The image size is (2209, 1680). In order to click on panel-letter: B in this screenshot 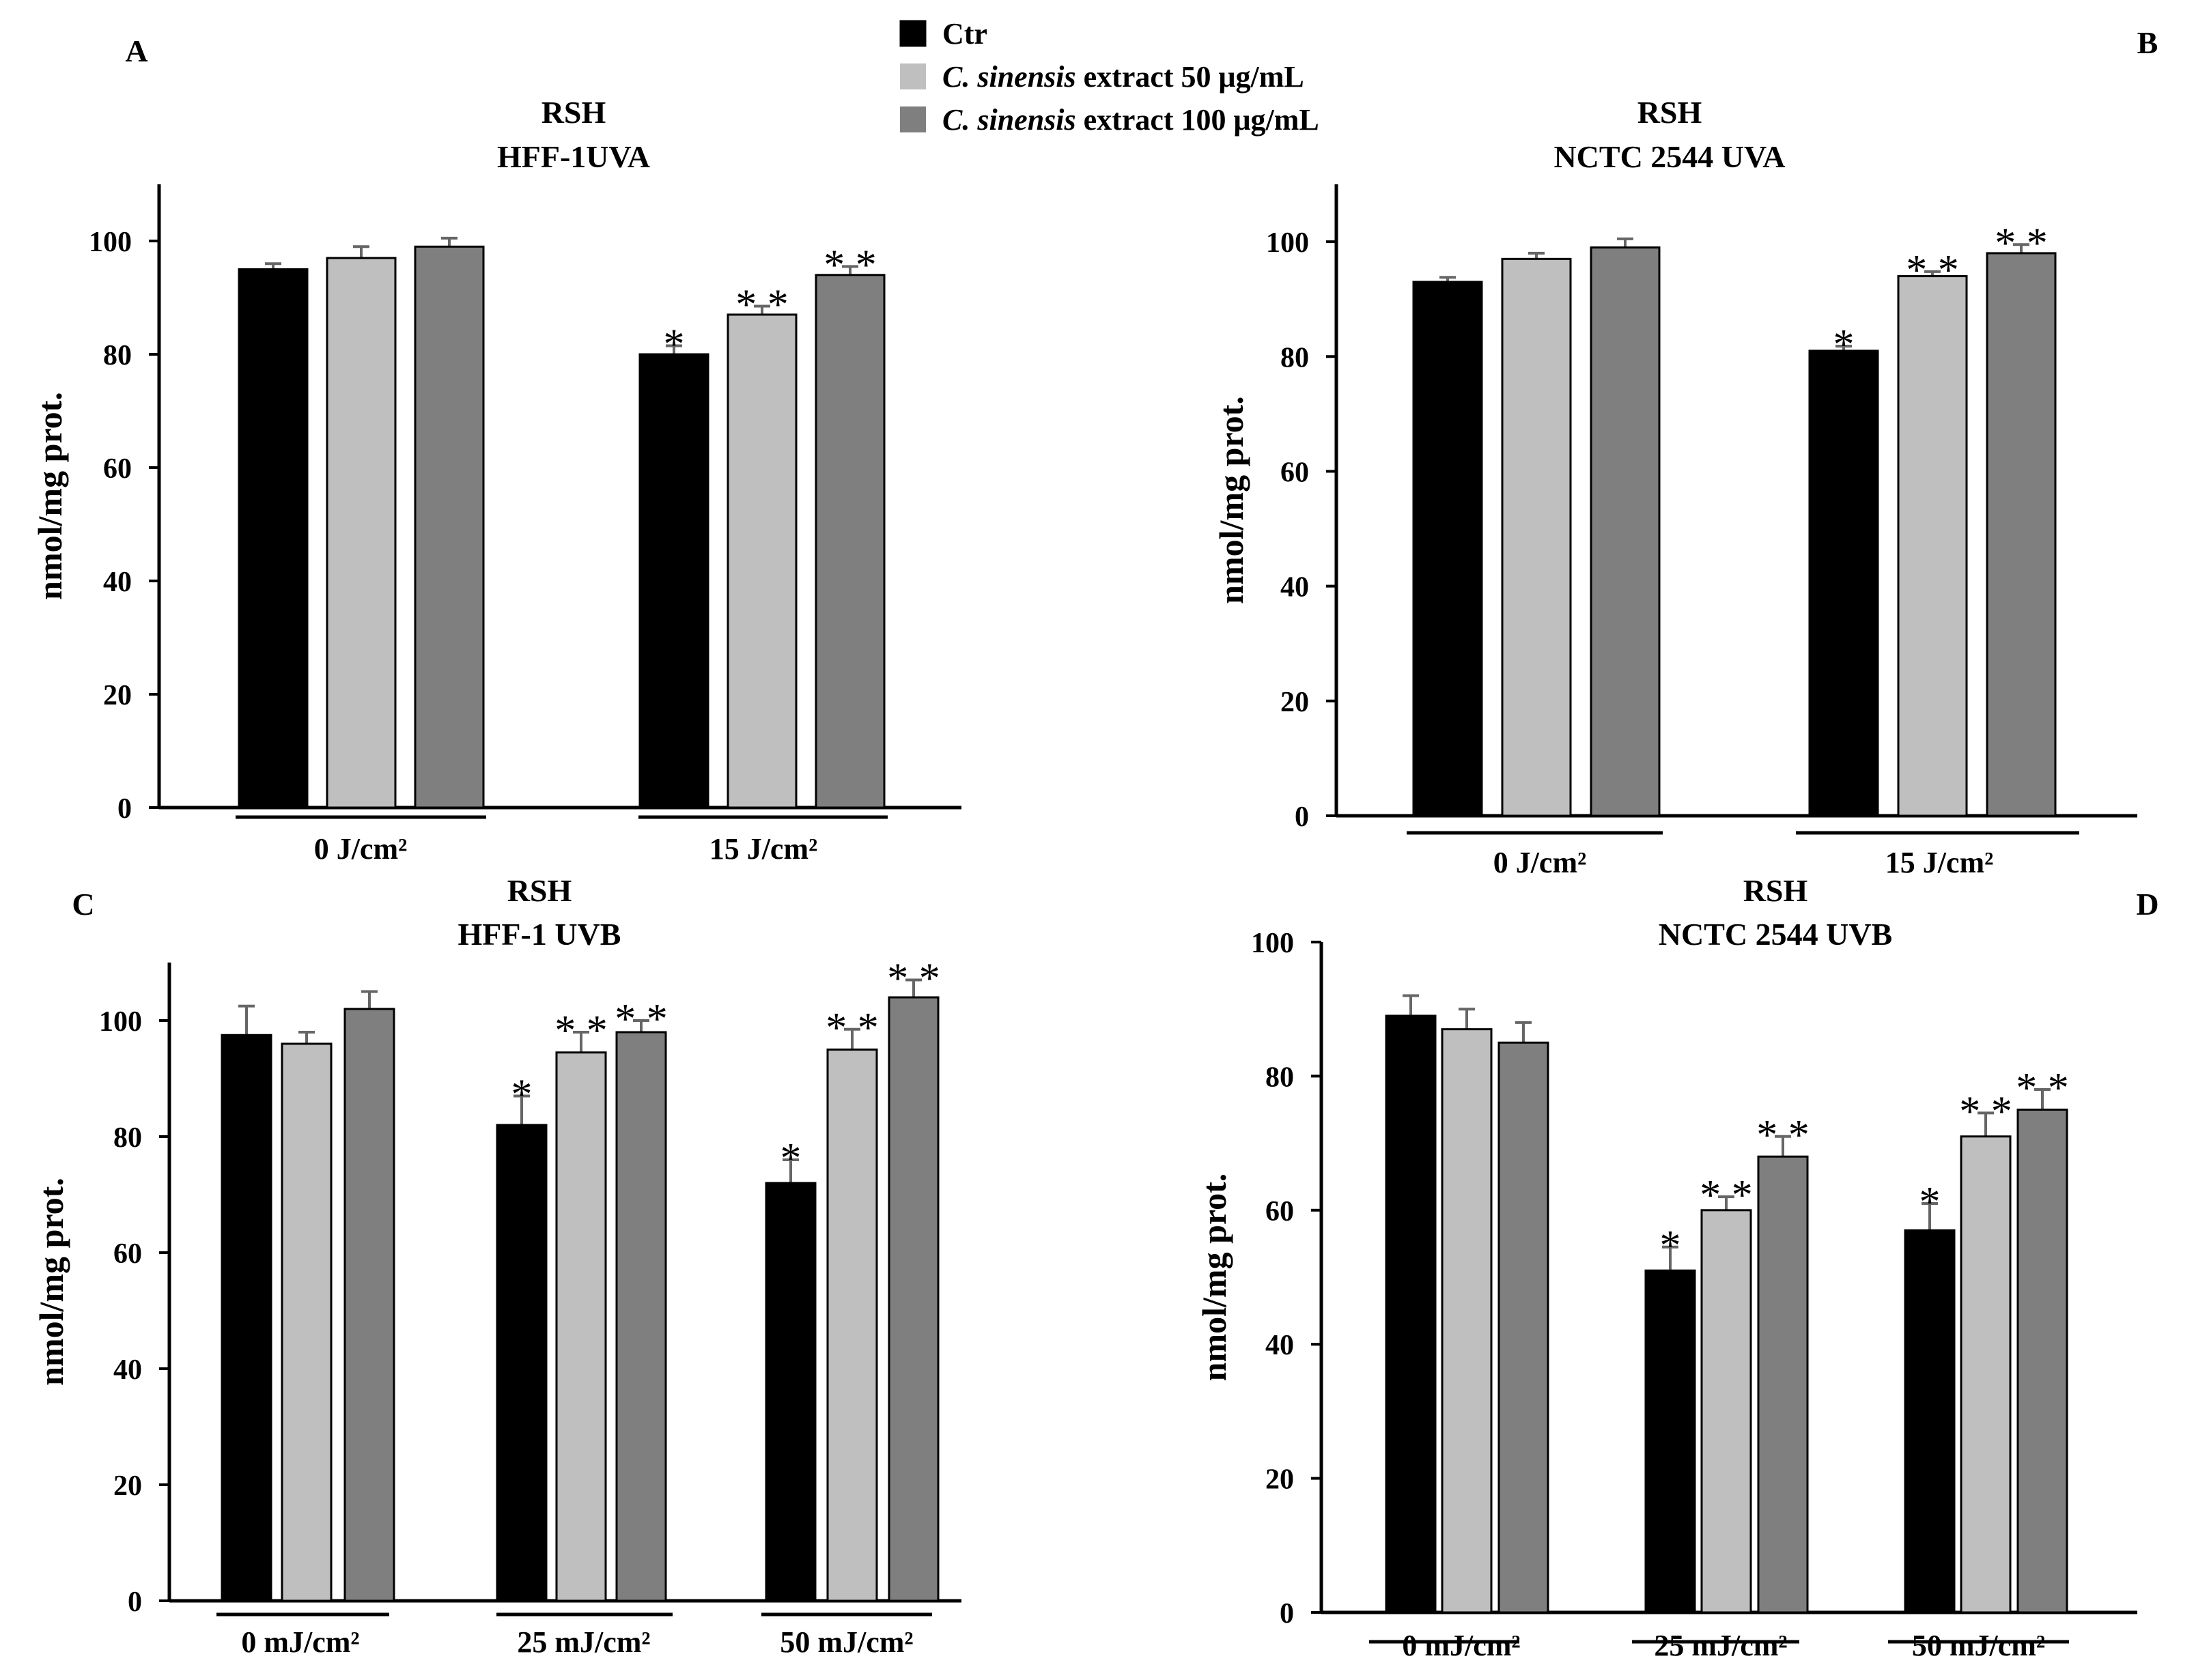, I will do `click(2147, 42)`.